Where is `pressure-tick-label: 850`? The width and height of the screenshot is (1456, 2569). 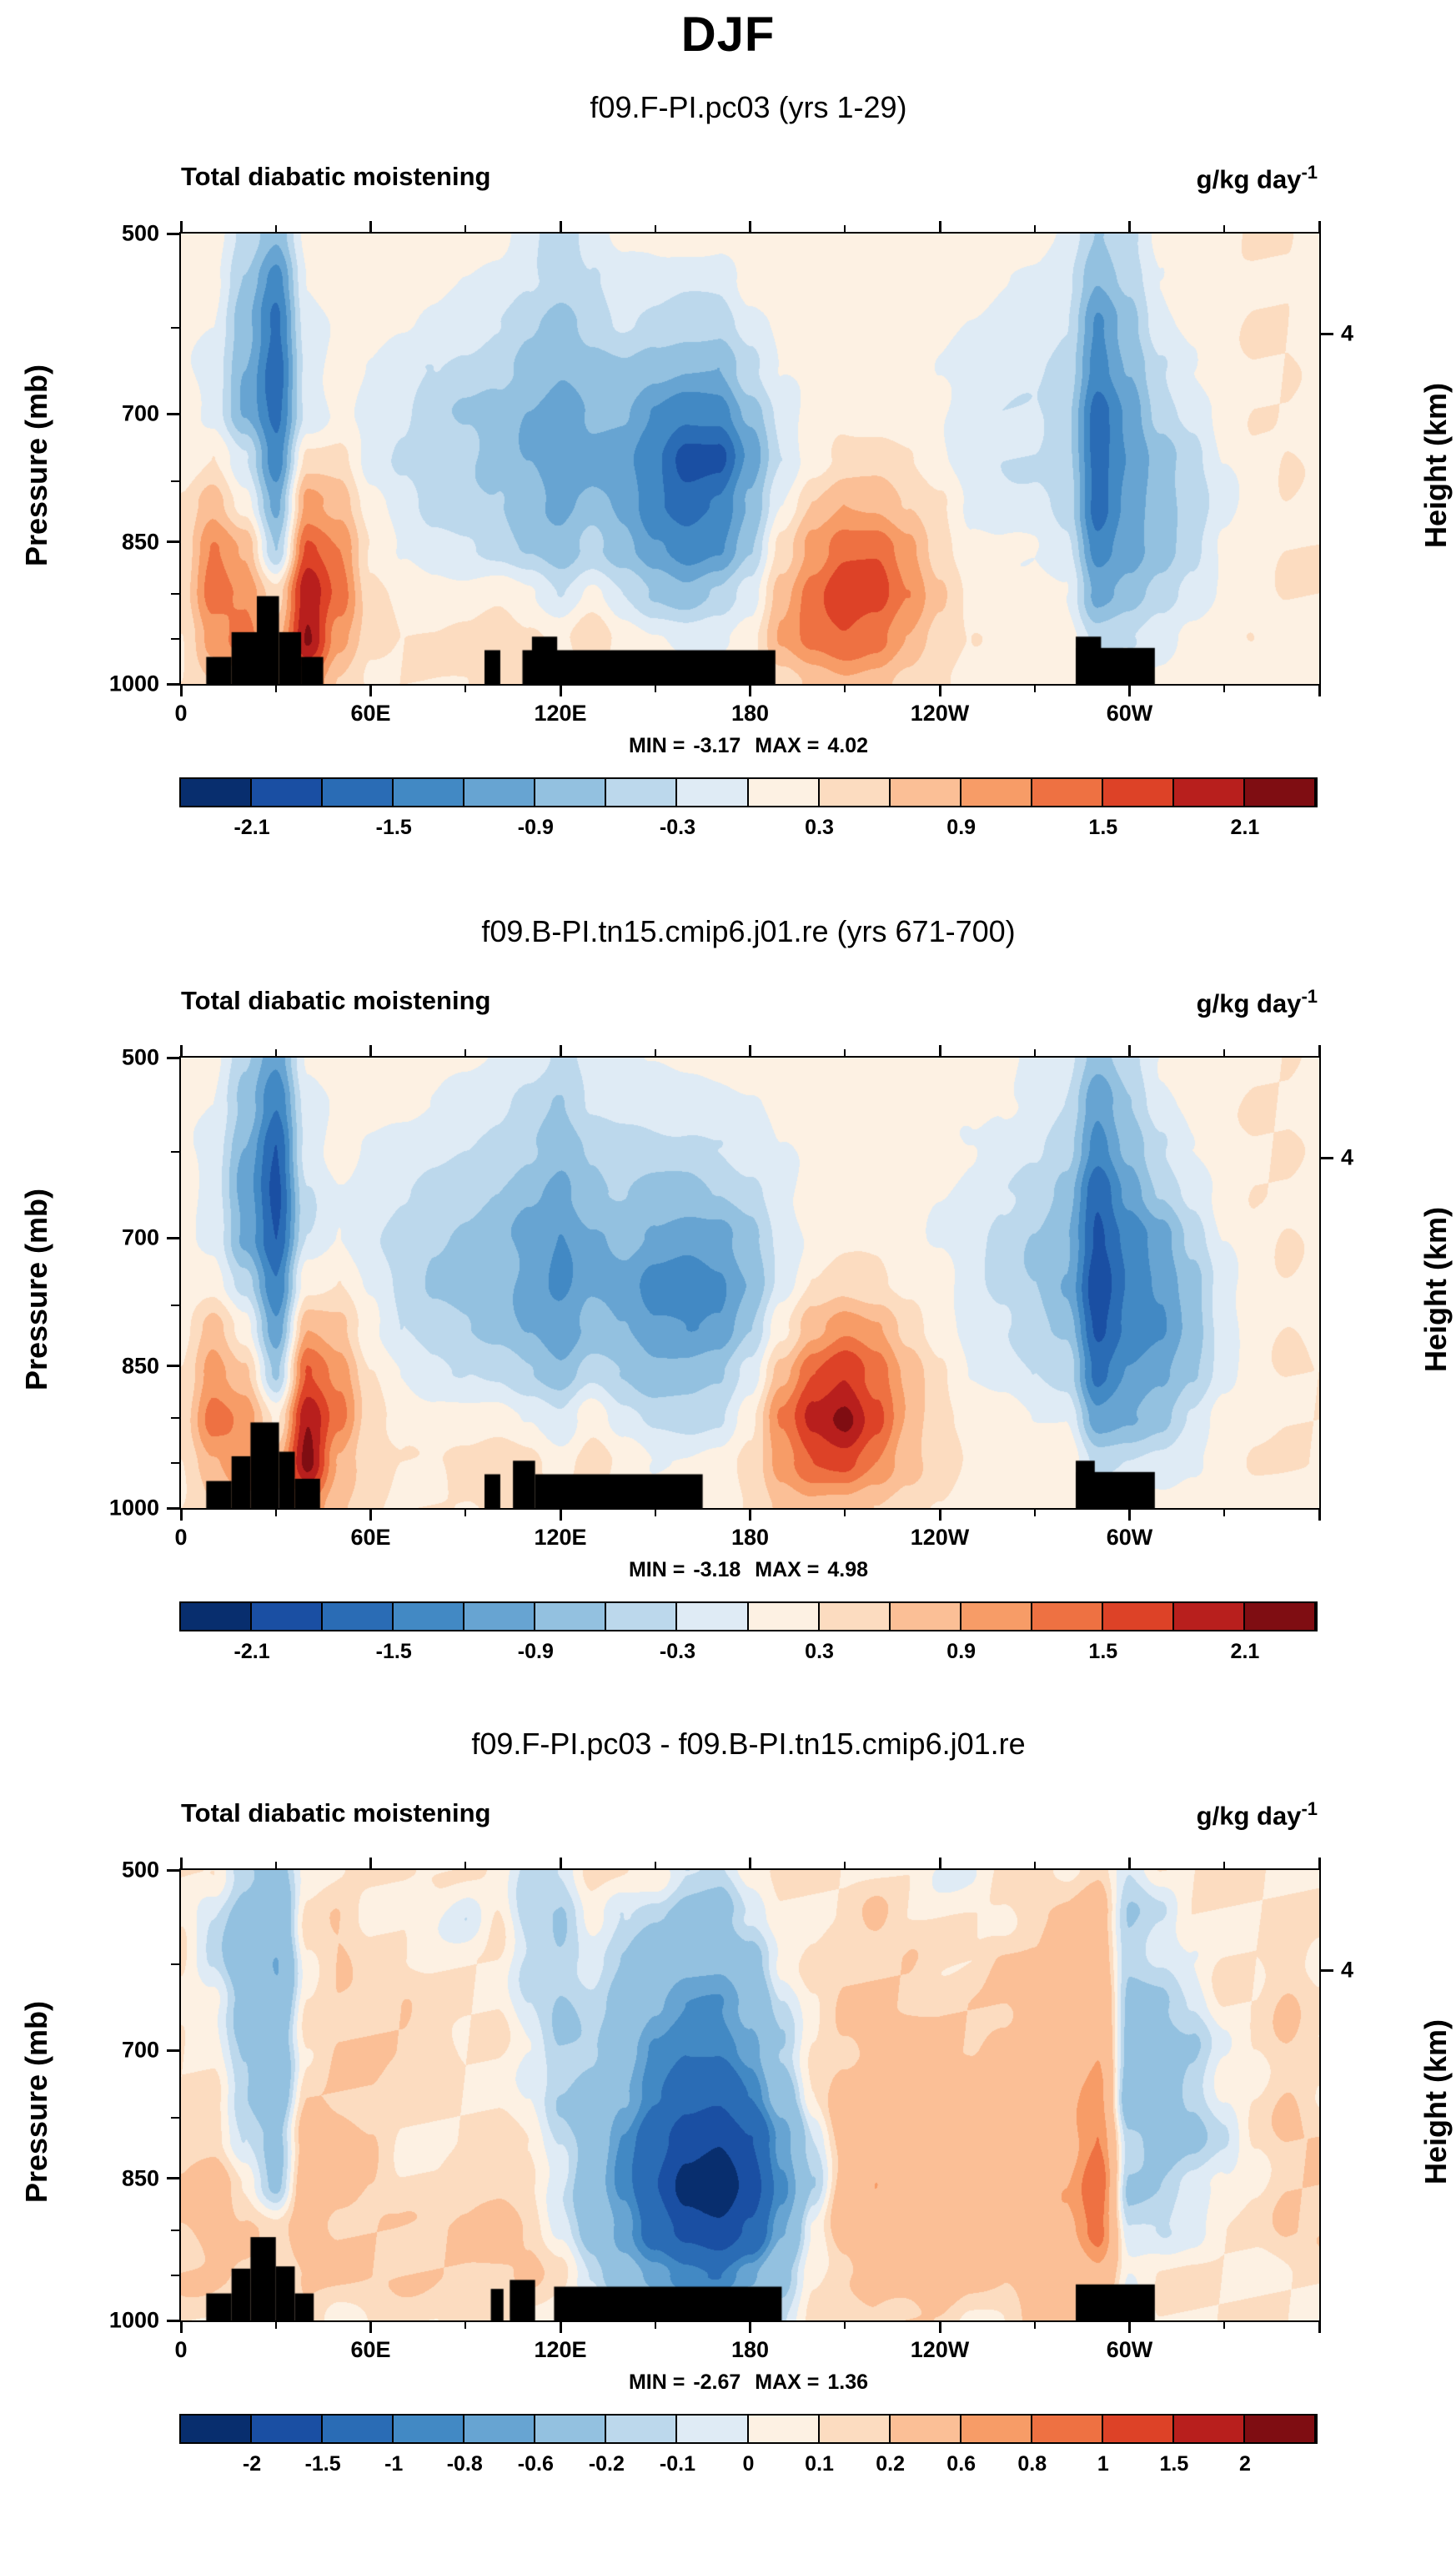 pressure-tick-label: 850 is located at coordinates (140, 542).